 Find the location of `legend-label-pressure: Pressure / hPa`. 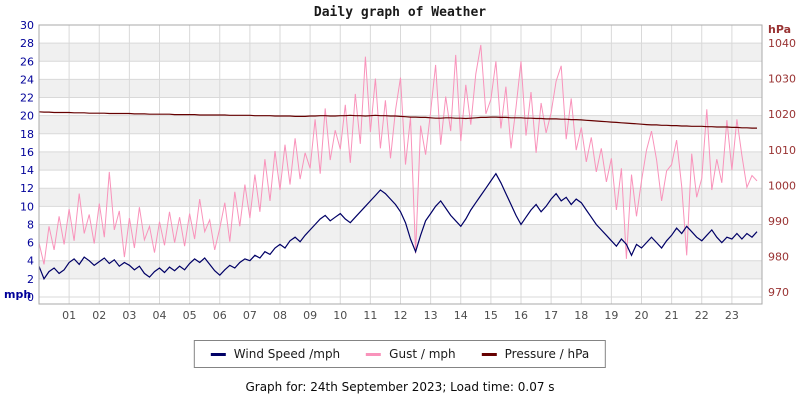

legend-label-pressure: Pressure / hPa is located at coordinates (547, 354).